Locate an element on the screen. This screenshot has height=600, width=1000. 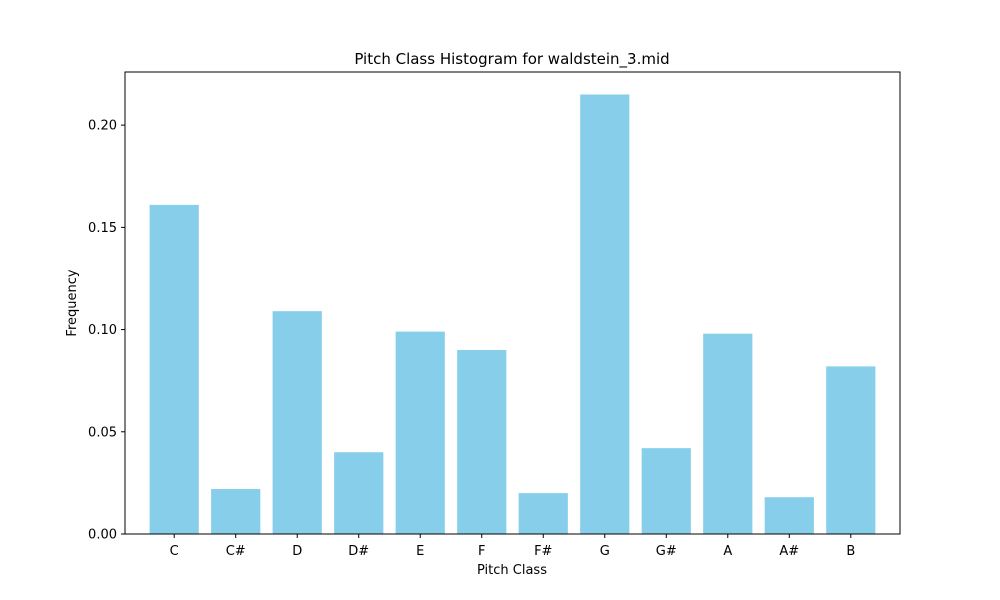
x-tick-label: B is located at coordinates (850, 551).